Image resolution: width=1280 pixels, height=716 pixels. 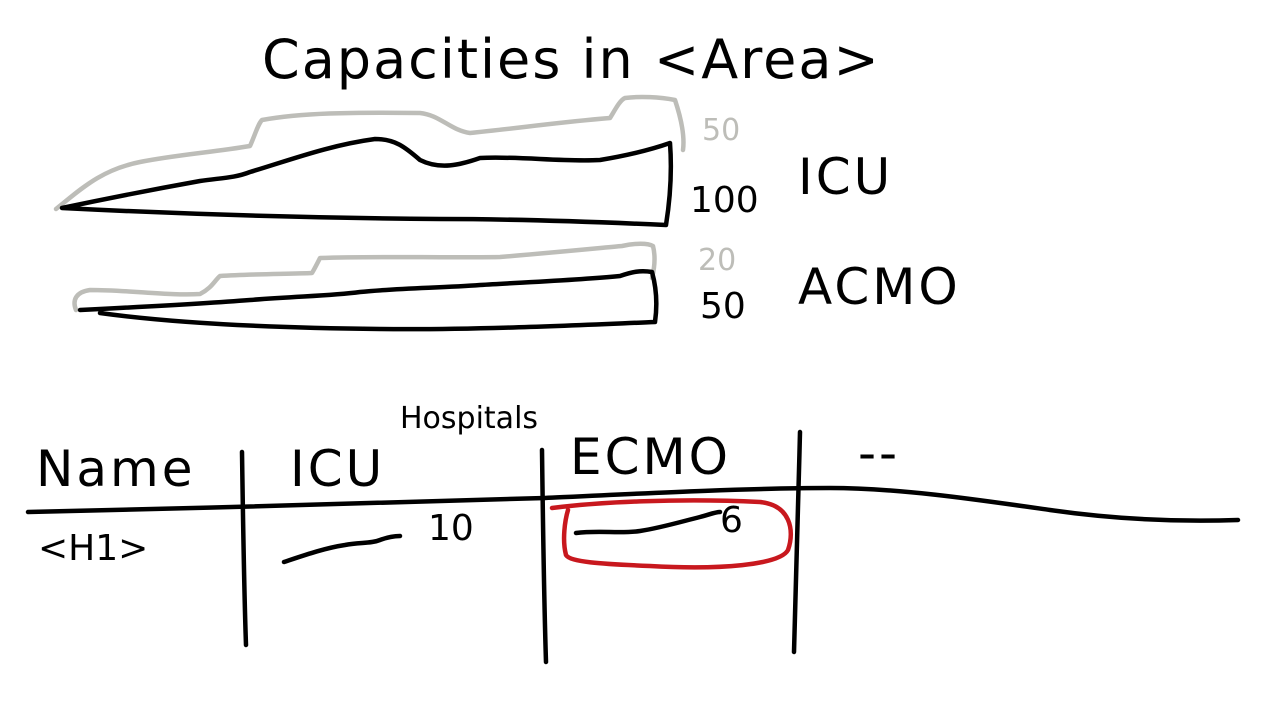 I want to click on row-ecmo-value: 6, so click(x=731, y=520).